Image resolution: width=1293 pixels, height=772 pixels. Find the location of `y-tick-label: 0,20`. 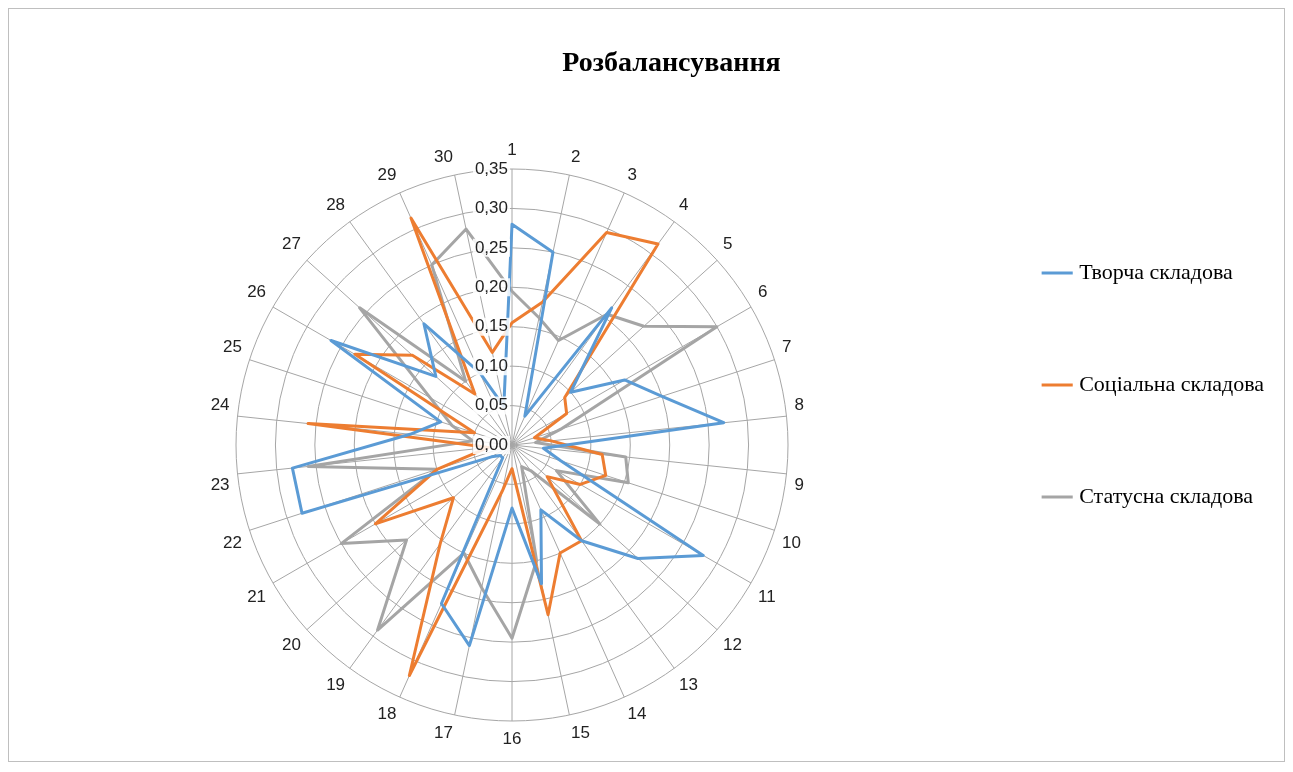

y-tick-label: 0,20 is located at coordinates (491, 286).